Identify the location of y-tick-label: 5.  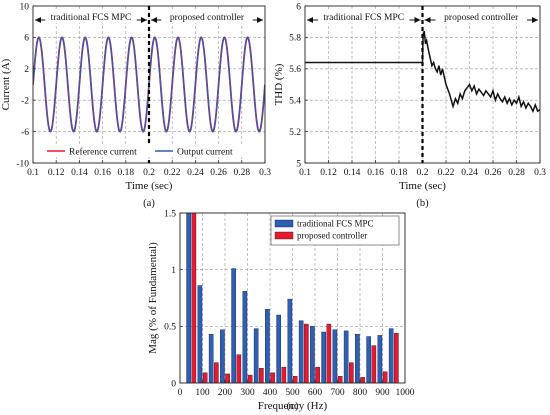
(298, 164).